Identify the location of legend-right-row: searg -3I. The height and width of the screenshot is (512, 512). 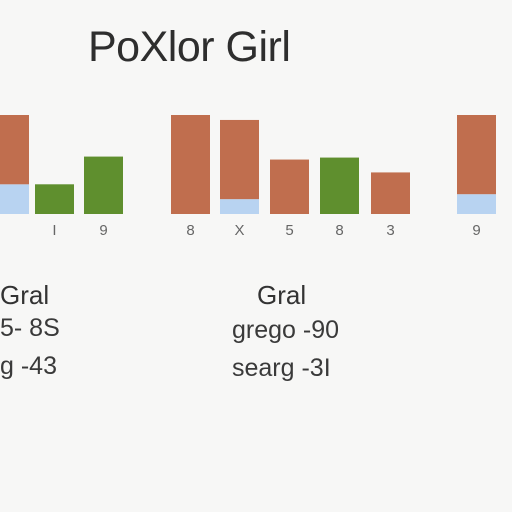
(281, 368).